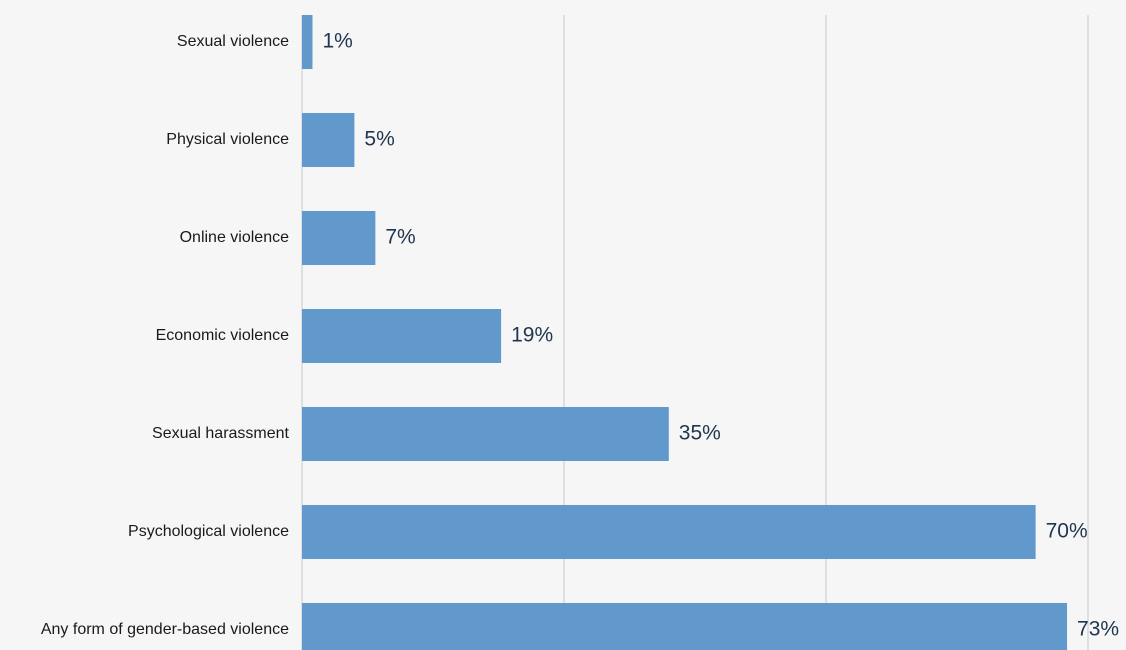  What do you see at coordinates (379, 139) in the screenshot?
I see `value-label-1: 5%` at bounding box center [379, 139].